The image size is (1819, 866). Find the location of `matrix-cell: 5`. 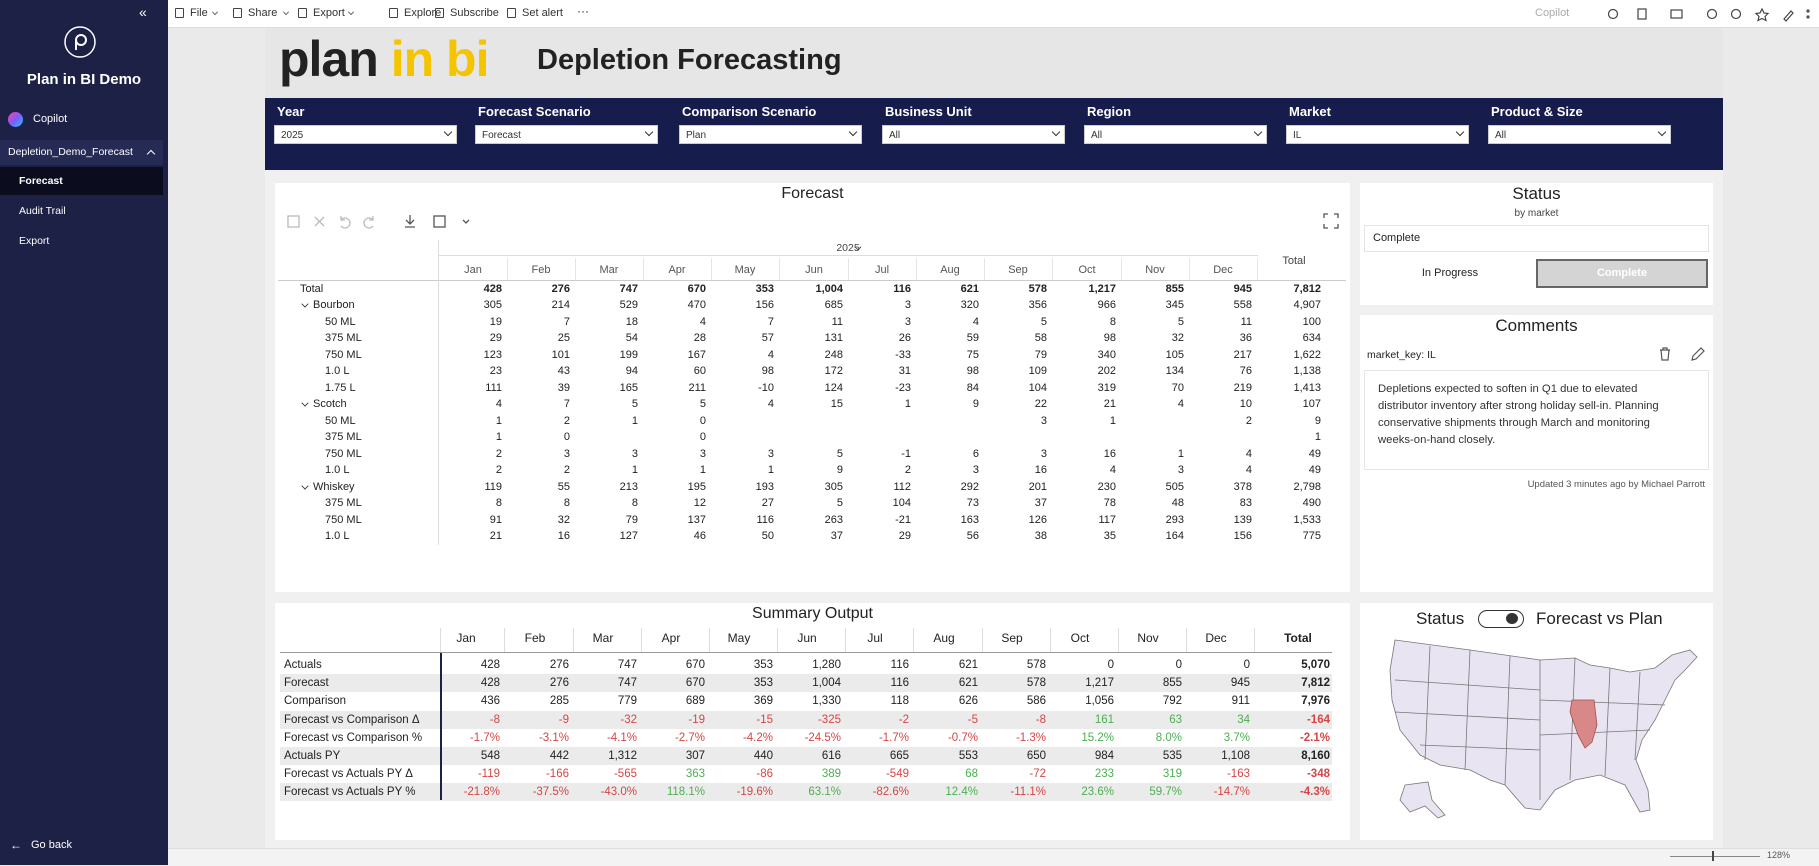

matrix-cell: 5 is located at coordinates (1180, 321).